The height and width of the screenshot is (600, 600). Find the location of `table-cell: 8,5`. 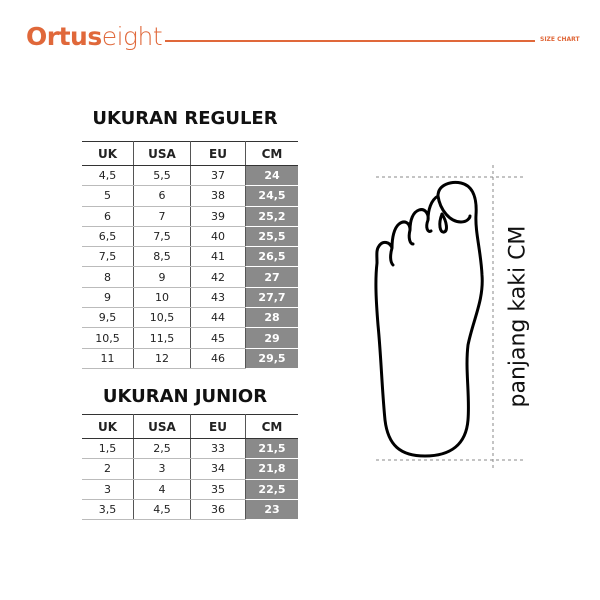

table-cell: 8,5 is located at coordinates (162, 257).